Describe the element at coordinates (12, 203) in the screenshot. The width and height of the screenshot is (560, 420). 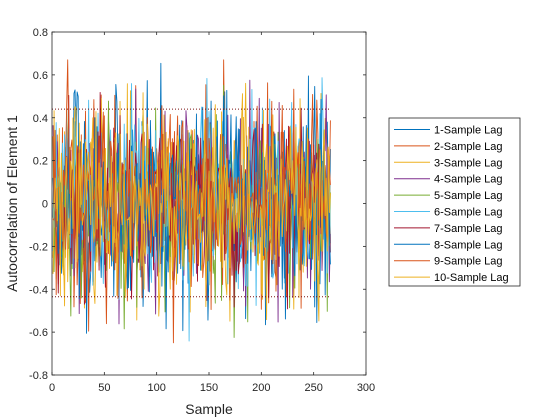
I see `y-axis-label: Autocorrelation of Element 1` at that location.